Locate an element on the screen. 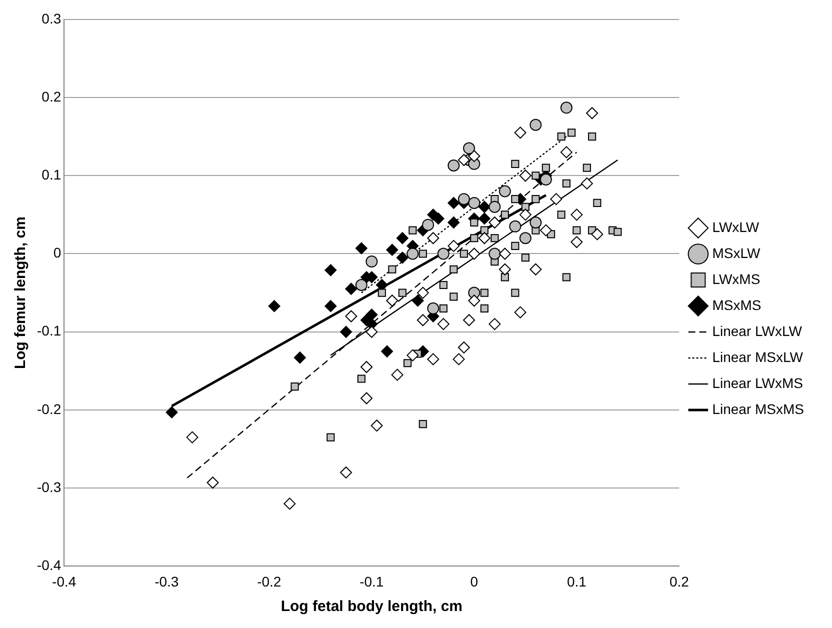 This screenshot has height=628, width=832. y-axis-title: Log femur length, cm is located at coordinates (21, 293).